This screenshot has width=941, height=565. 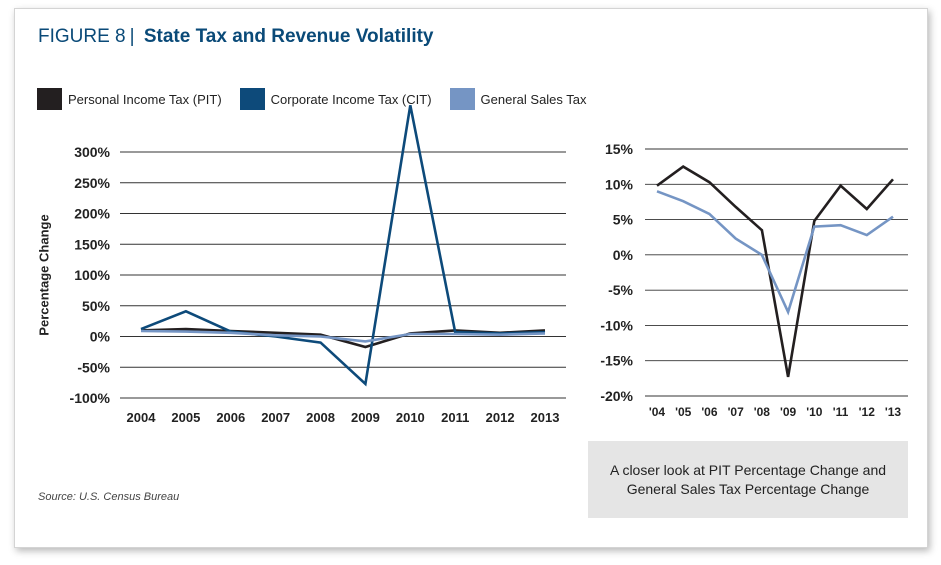 What do you see at coordinates (841, 412) in the screenshot?
I see `right-chart-x-tick-label: '11` at bounding box center [841, 412].